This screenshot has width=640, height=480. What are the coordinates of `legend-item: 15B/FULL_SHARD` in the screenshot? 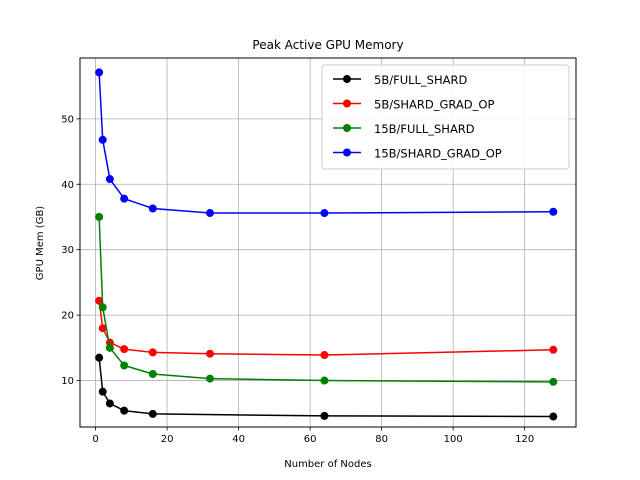 It's located at (404, 129).